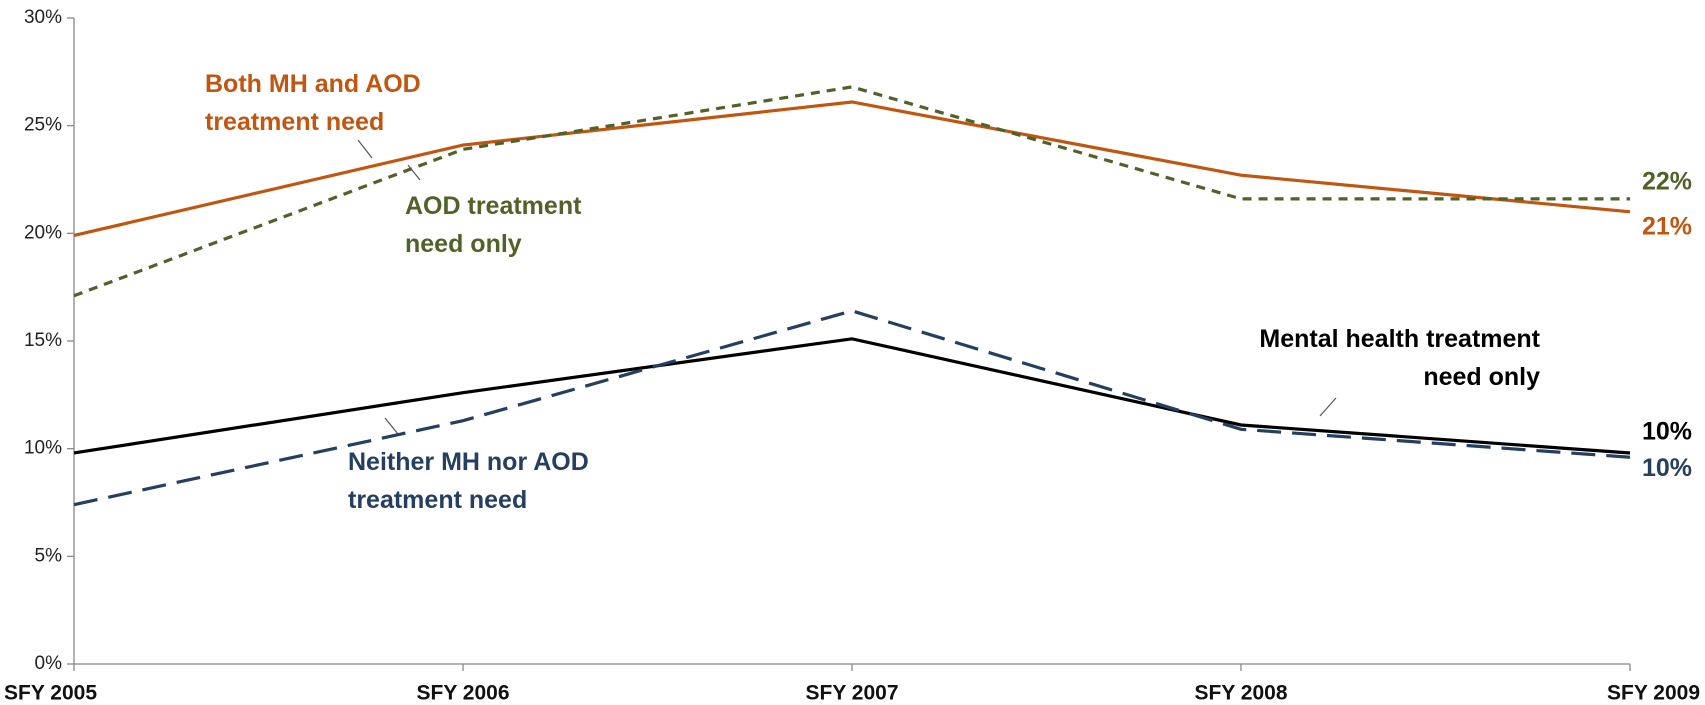 This screenshot has height=705, width=1705. I want to click on y-tick-label: 10%, so click(43, 448).